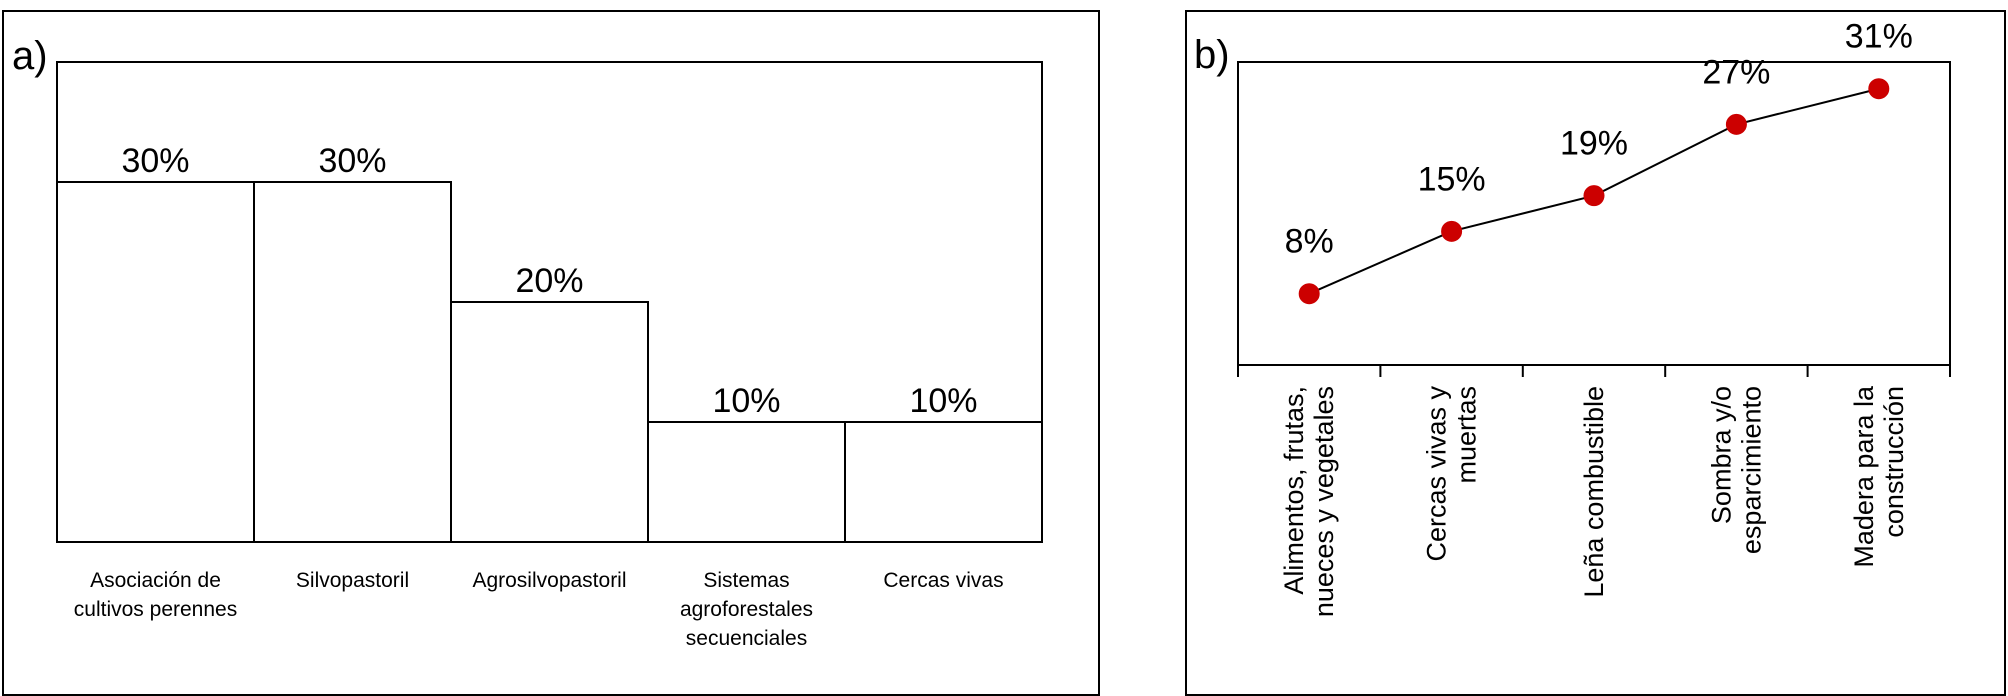  What do you see at coordinates (943, 580) in the screenshot?
I see `x-tick-label: Cercas vivas` at bounding box center [943, 580].